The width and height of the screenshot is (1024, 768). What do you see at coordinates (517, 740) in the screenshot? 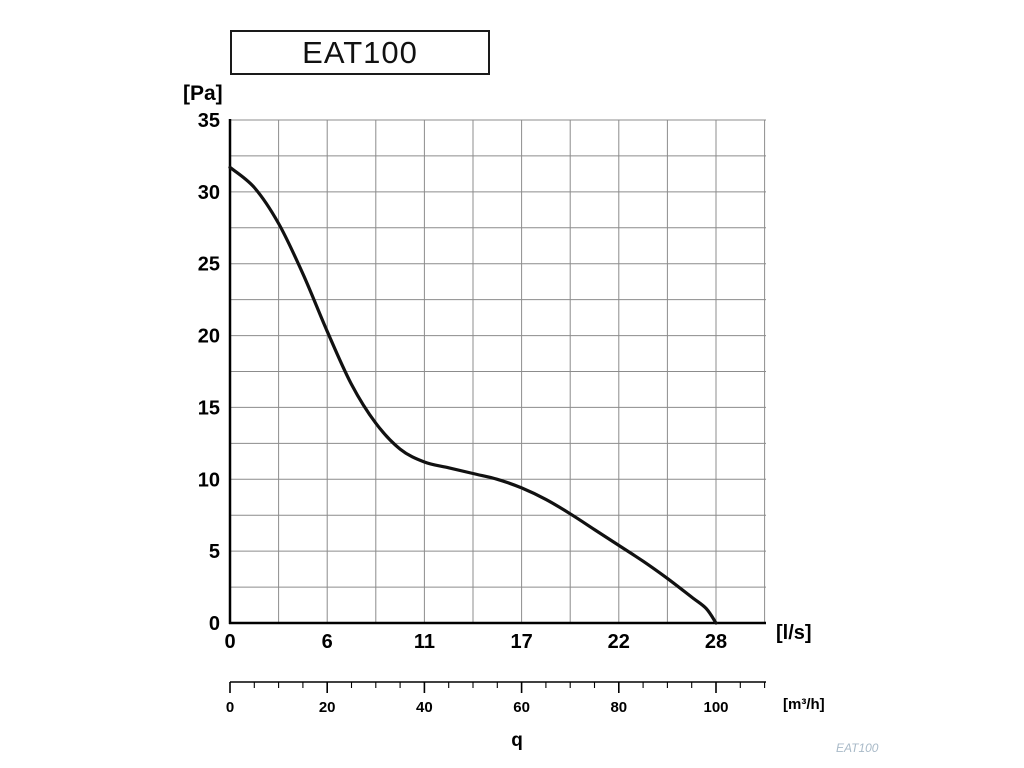
I see `x-axis-quantity-label: q` at bounding box center [517, 740].